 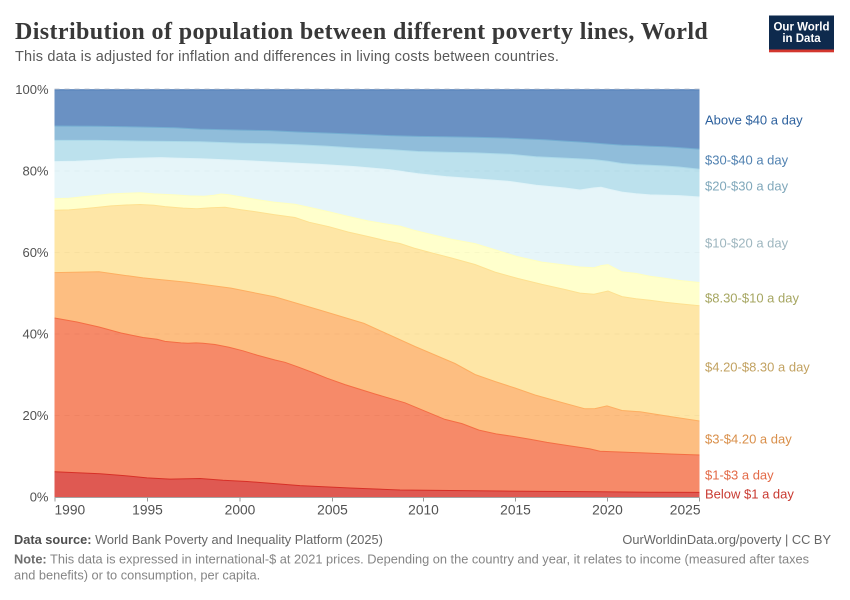 What do you see at coordinates (752, 298) in the screenshot?
I see `svg-text: $8.30-$10 a day` at bounding box center [752, 298].